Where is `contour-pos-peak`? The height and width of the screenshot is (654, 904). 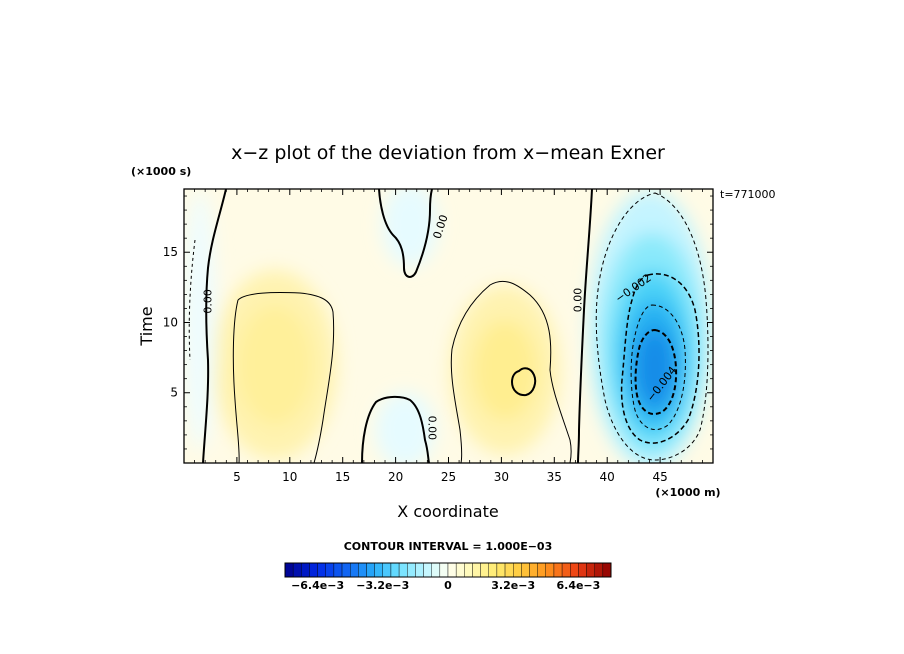 contour-pos-peak is located at coordinates (523, 382).